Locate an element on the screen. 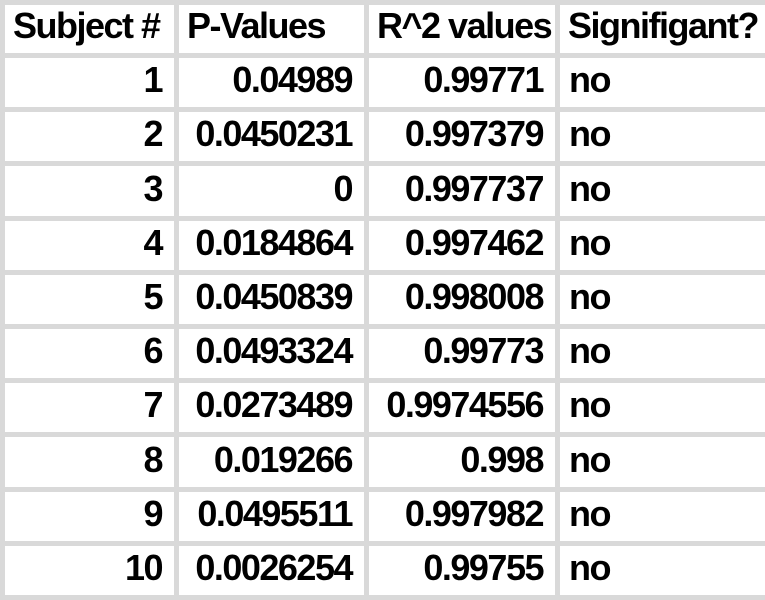 This screenshot has height=600, width=765. table-row: 1 0.04989 0.99771 no is located at coordinates (382, 82).